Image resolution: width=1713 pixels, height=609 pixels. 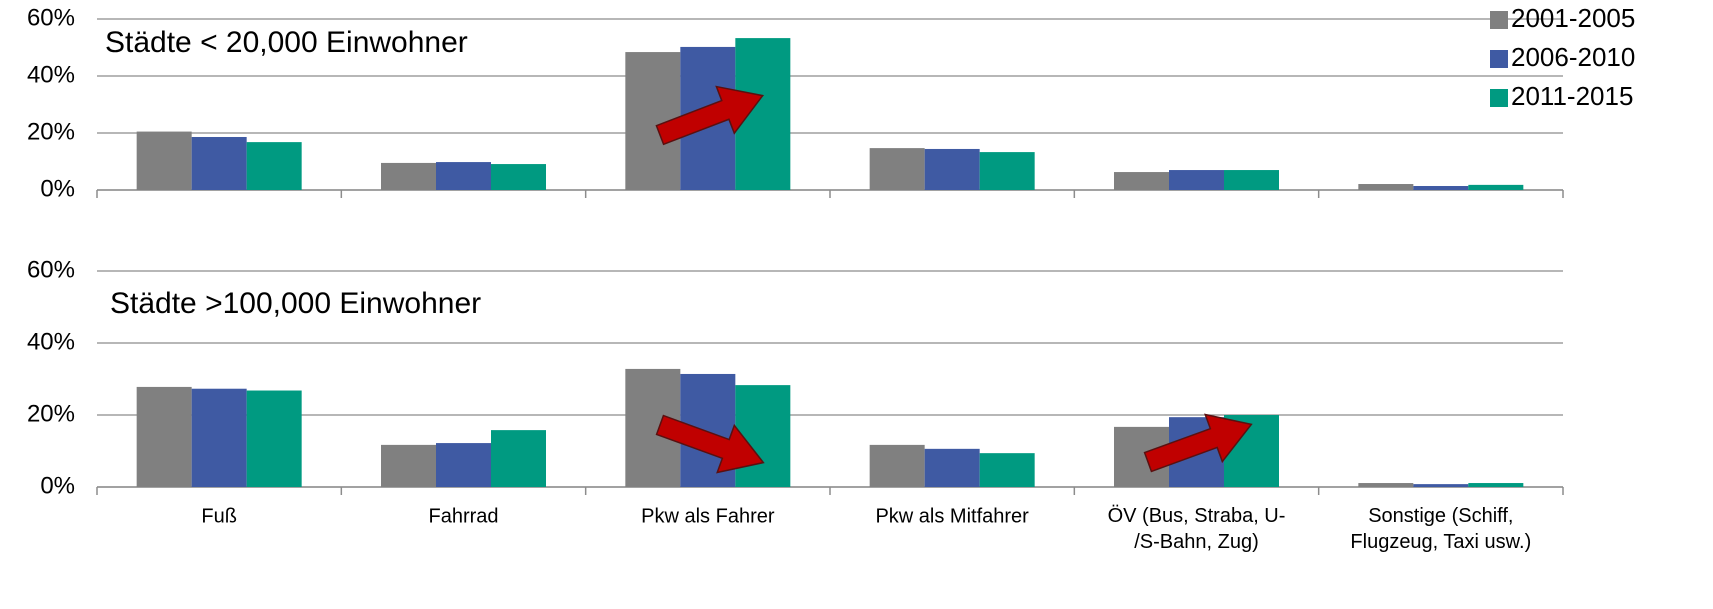 I want to click on x-tick-label: ÖV (Bus, Straba, U-/S-Bahn, Zug), so click(x=1197, y=529).